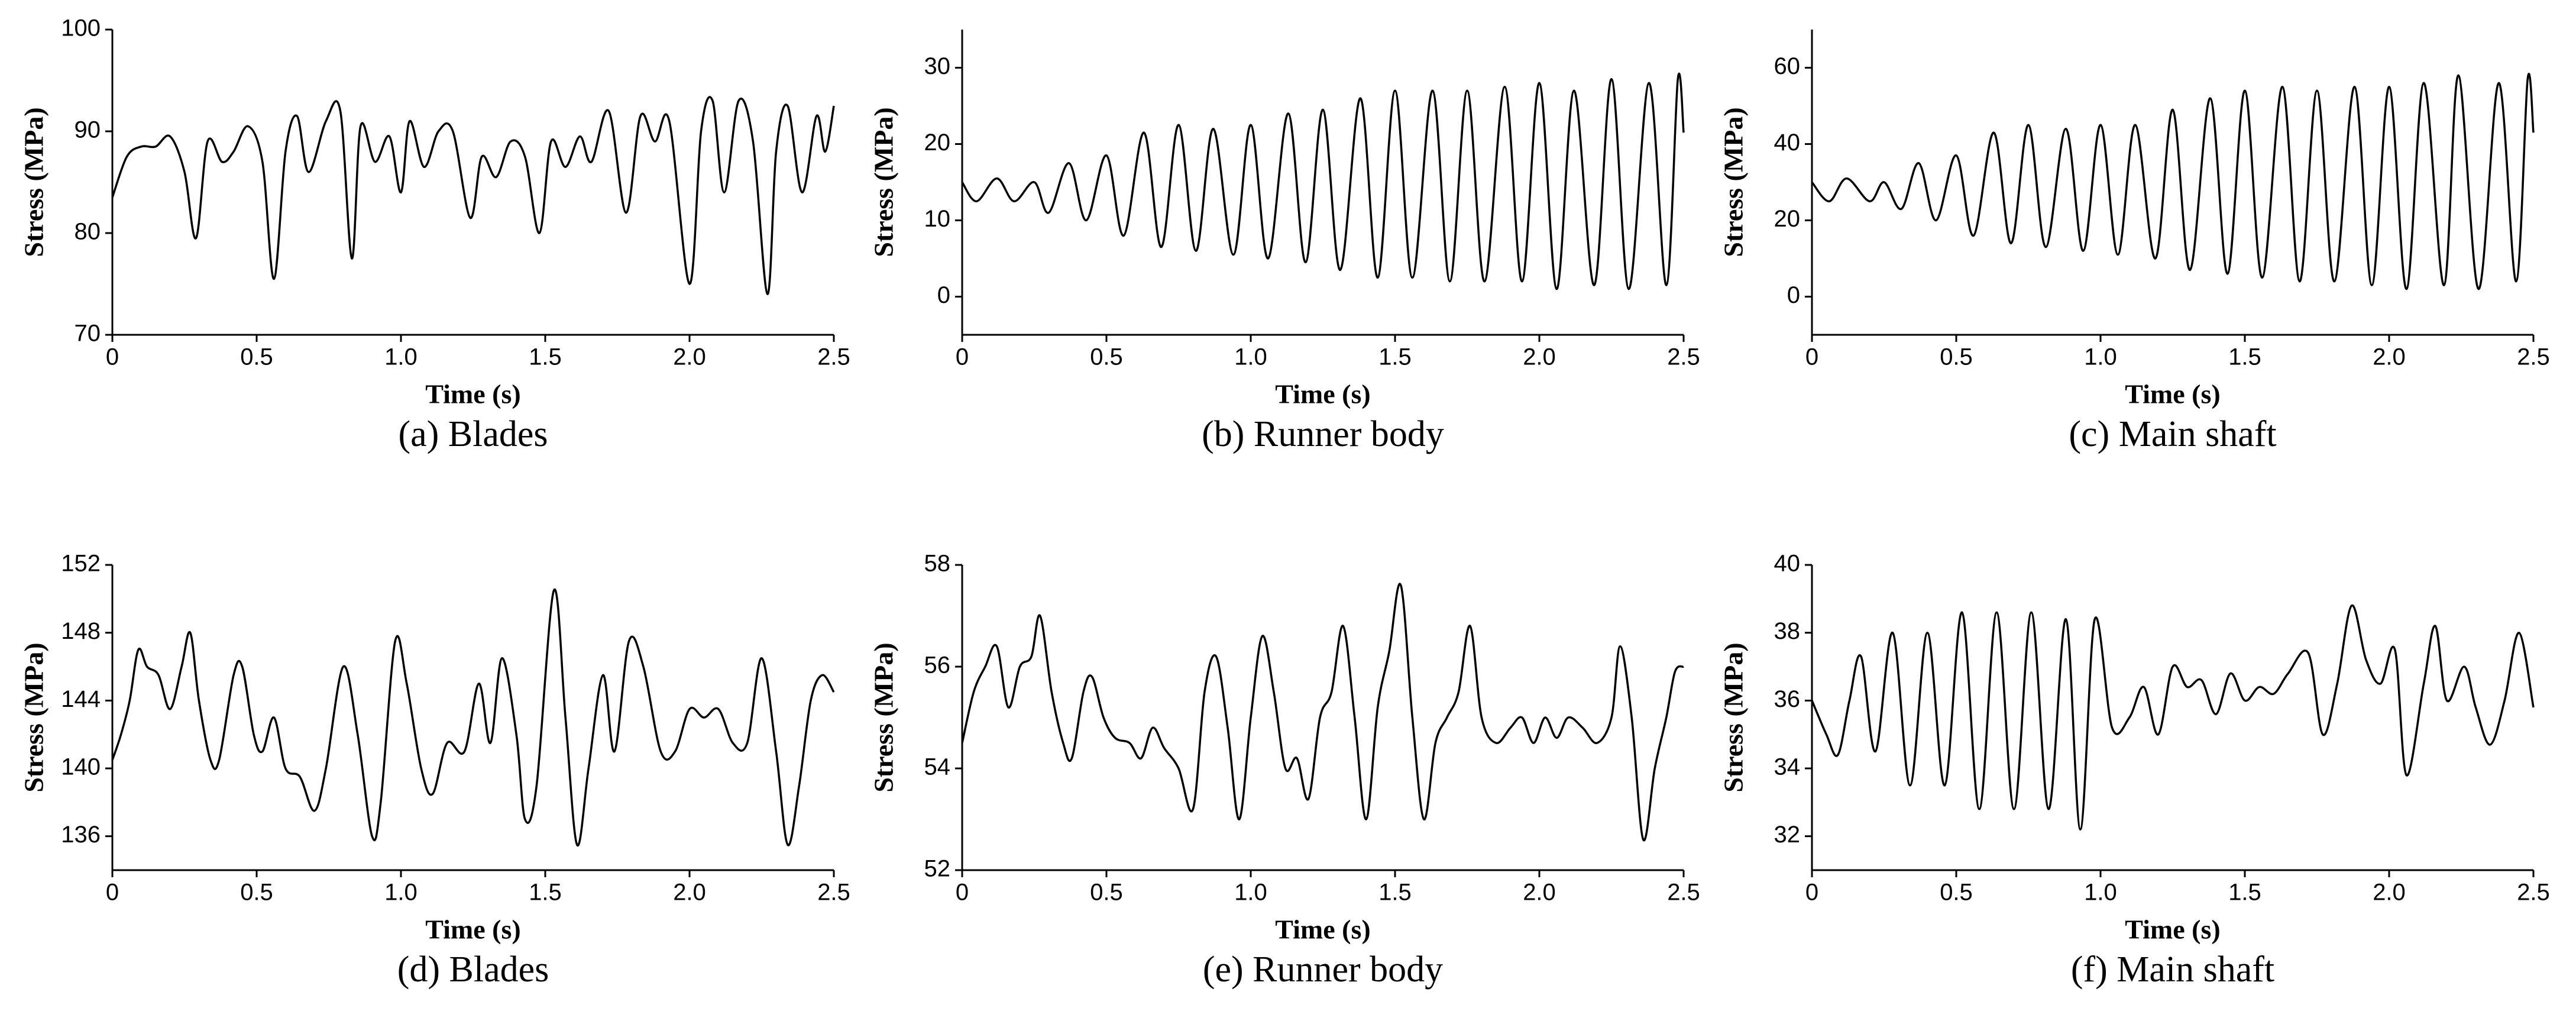 The image size is (2576, 1034). I want to click on y-tick-label: 140, so click(81, 767).